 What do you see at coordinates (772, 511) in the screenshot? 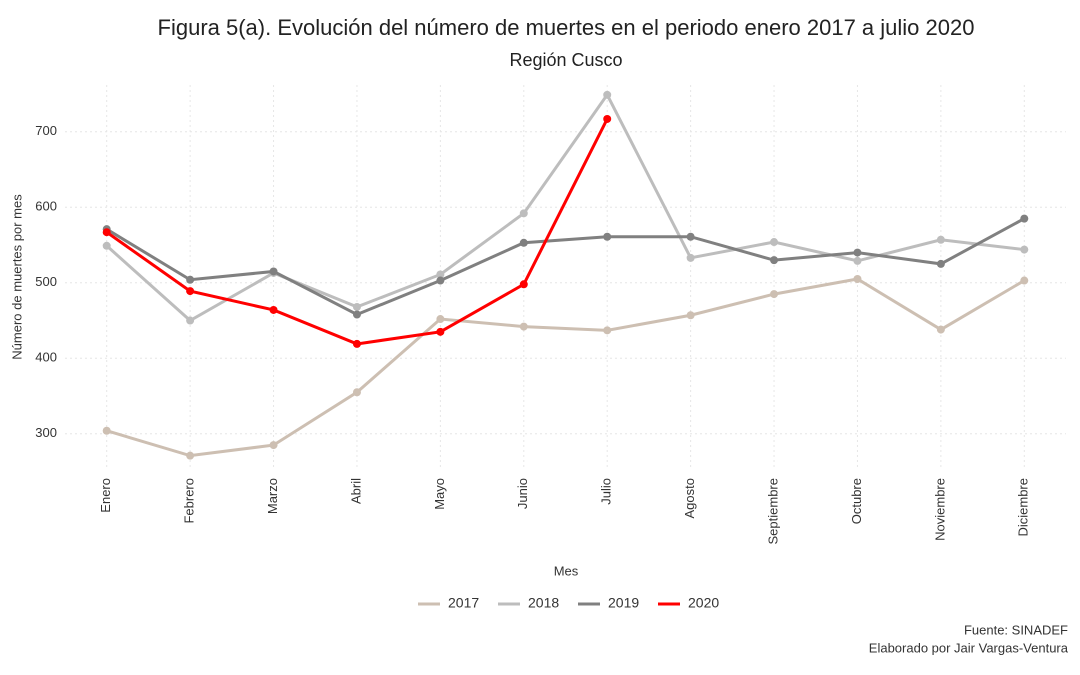
I see `x-tick-label: Septiembre` at bounding box center [772, 511].